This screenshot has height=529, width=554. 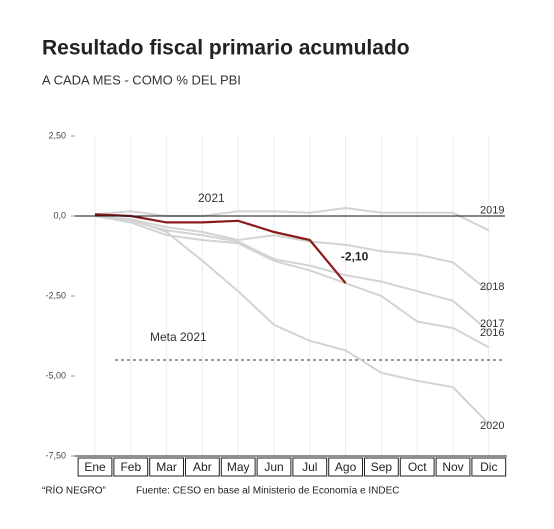 I want to click on x-tick-label: Nov, so click(x=452, y=467).